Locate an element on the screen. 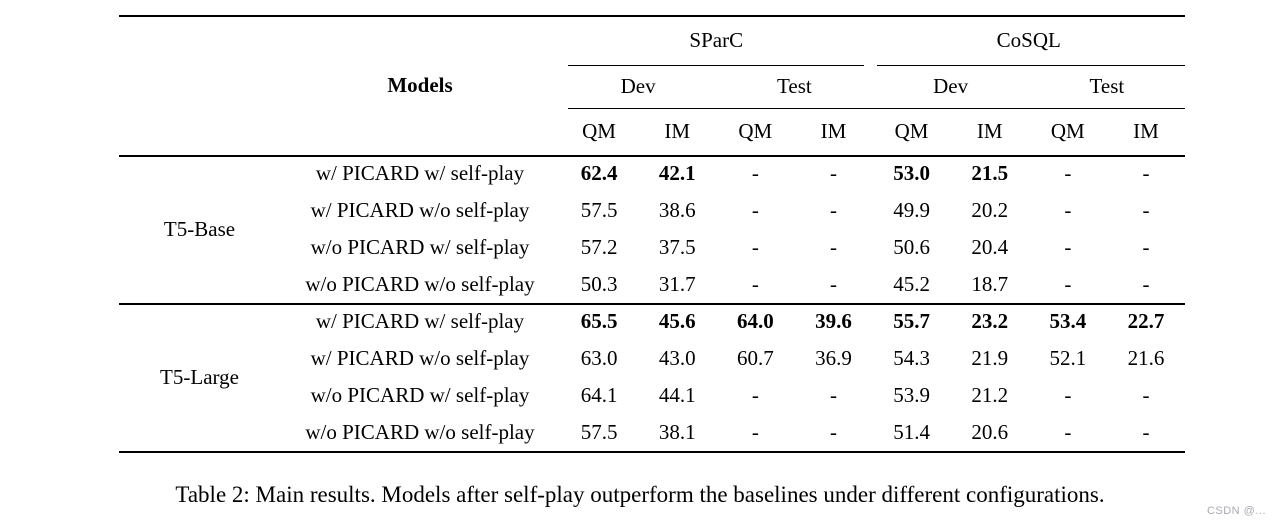 The width and height of the screenshot is (1280, 524). metric-value-cell: 53.4 is located at coordinates (1068, 321).